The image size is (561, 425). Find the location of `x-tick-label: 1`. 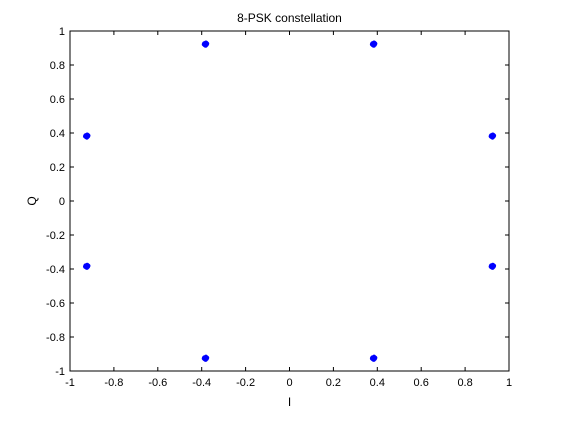

x-tick-label: 1 is located at coordinates (509, 383).